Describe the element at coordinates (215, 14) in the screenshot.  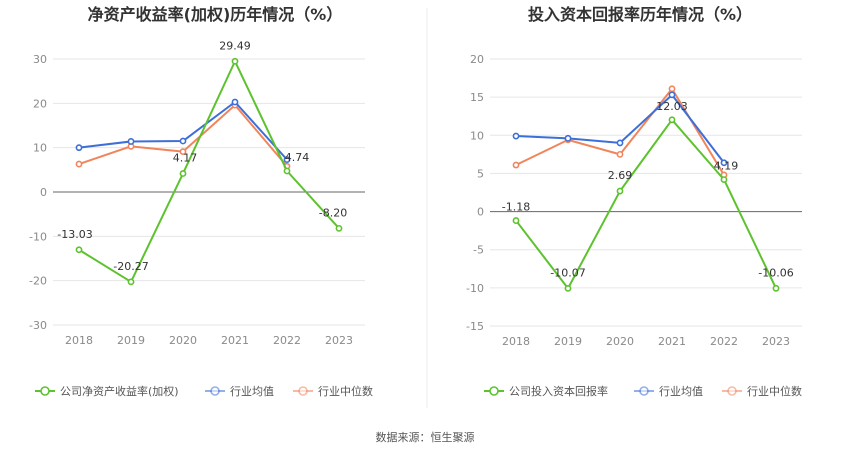
I see `chart-title: 净资产收益率(加权)历年情况（%）` at that location.